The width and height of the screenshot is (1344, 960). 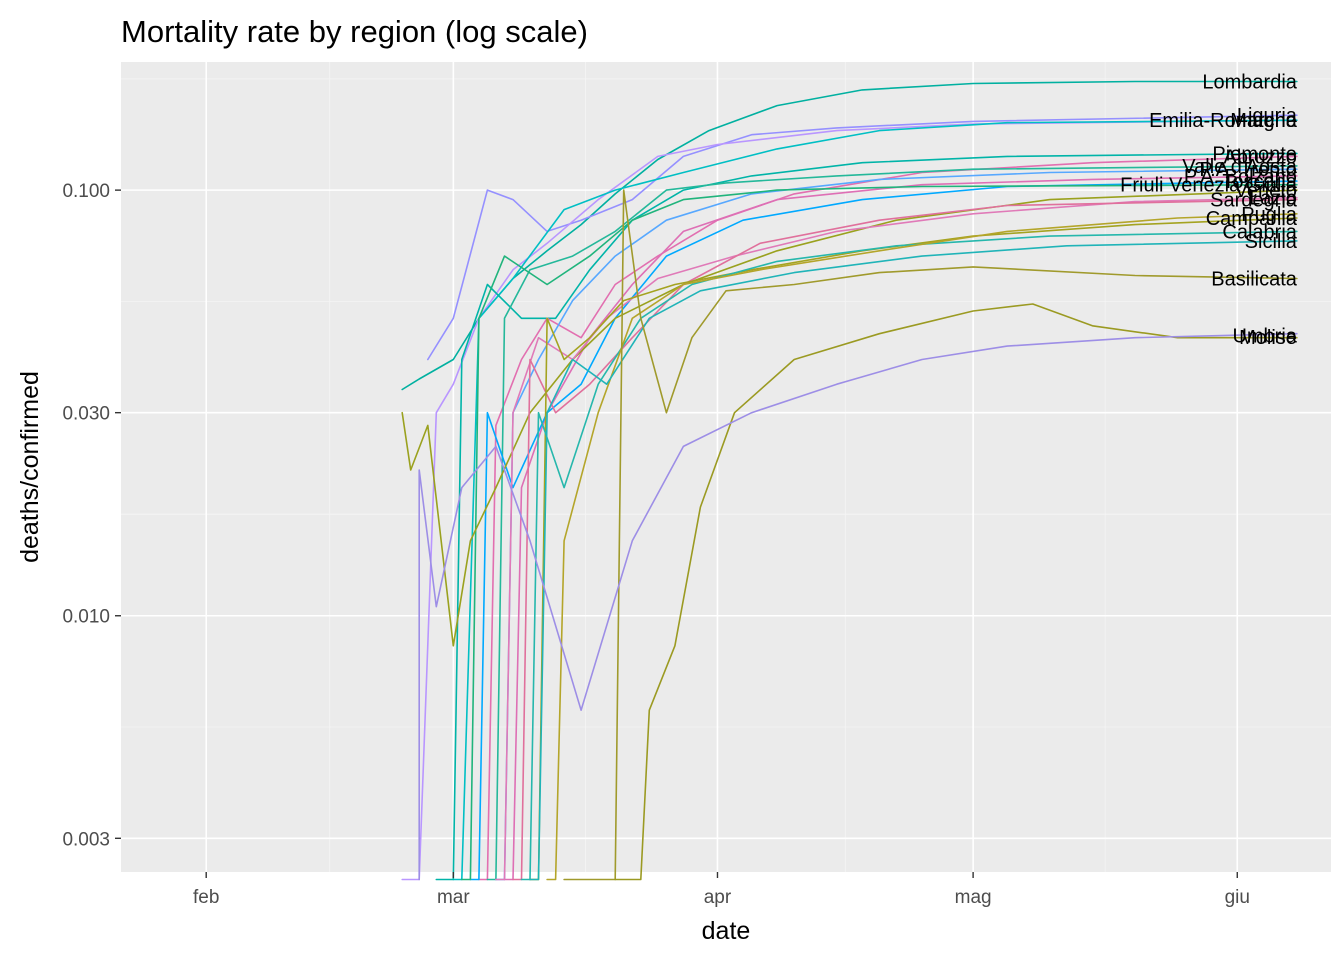 What do you see at coordinates (1268, 338) in the screenshot?
I see `region-label-molise: Molise` at bounding box center [1268, 338].